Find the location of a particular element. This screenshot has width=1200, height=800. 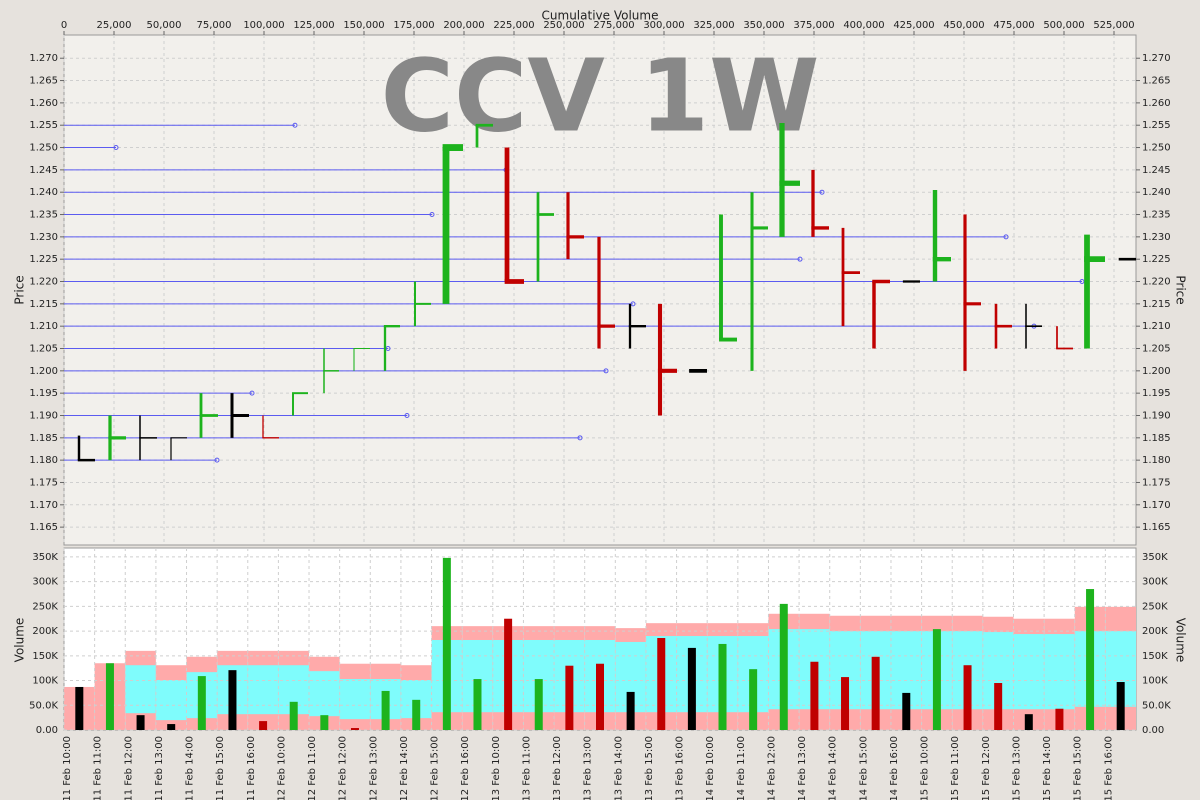

volume-axis-title-right: Volume is located at coordinates (1181, 640).